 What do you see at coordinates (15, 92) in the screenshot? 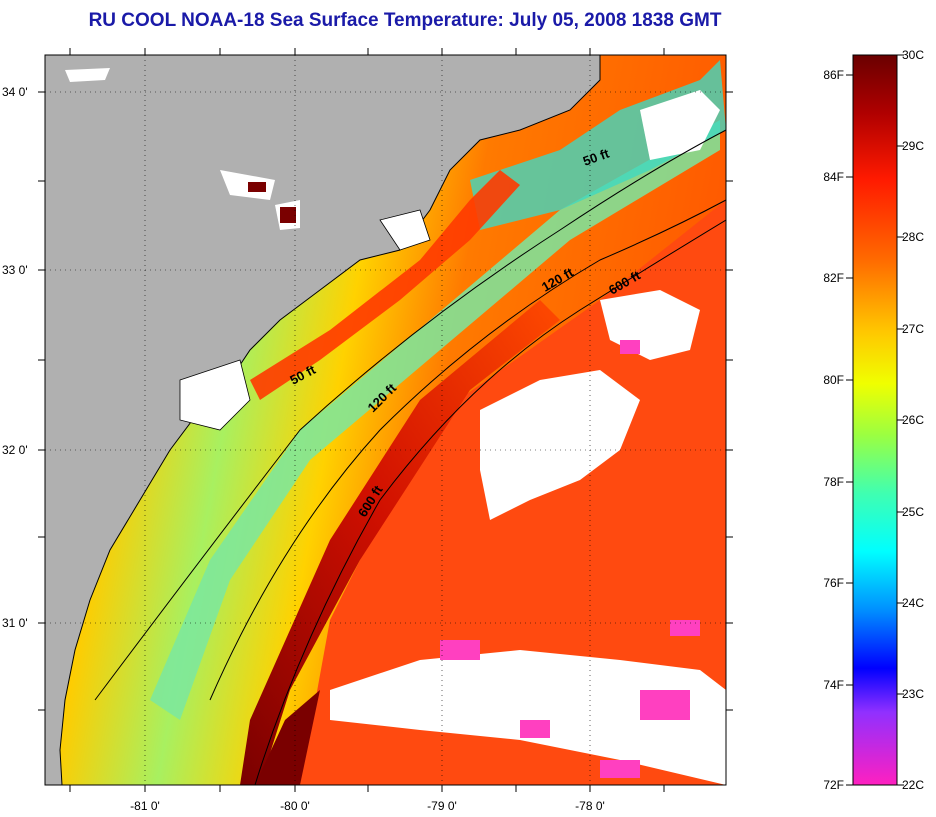
I see `lat-label: 34 0'` at bounding box center [15, 92].